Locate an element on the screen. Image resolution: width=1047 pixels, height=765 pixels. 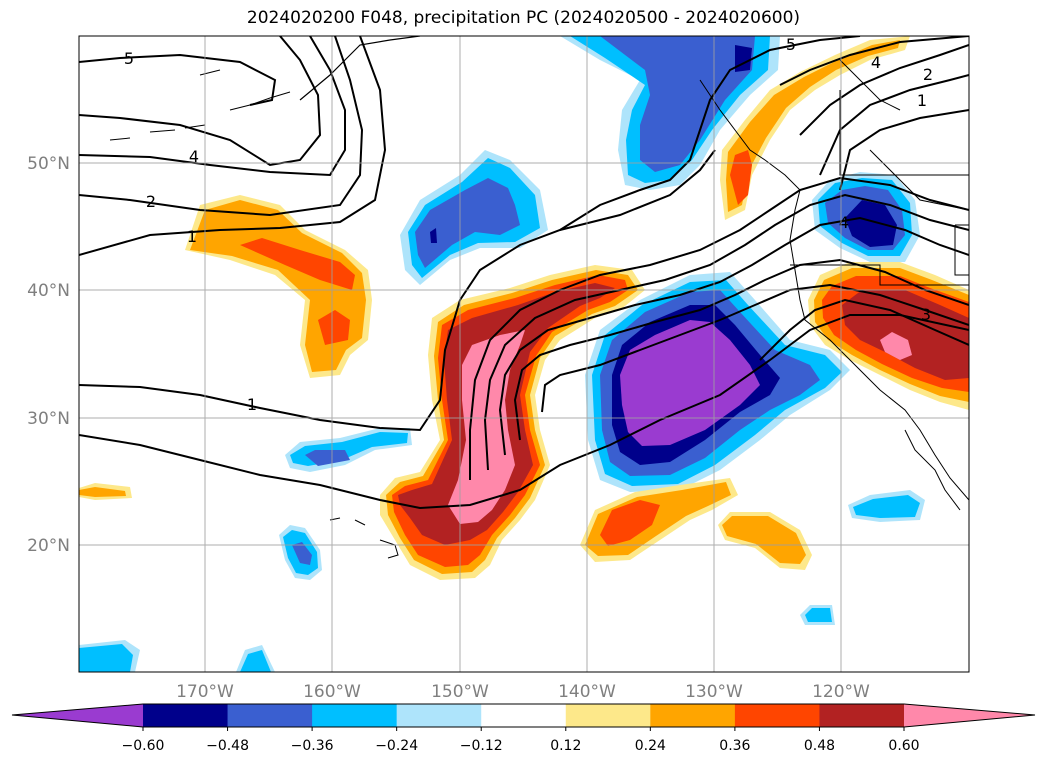
lat-label: 50°N is located at coordinates (48, 164).